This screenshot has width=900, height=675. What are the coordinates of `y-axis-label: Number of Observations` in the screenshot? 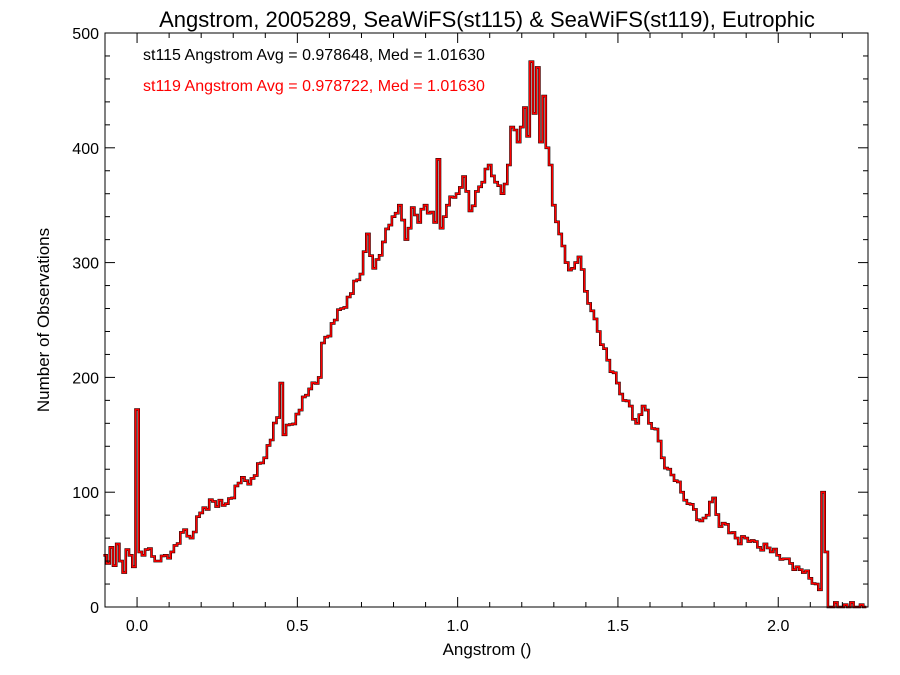 It's located at (43, 320).